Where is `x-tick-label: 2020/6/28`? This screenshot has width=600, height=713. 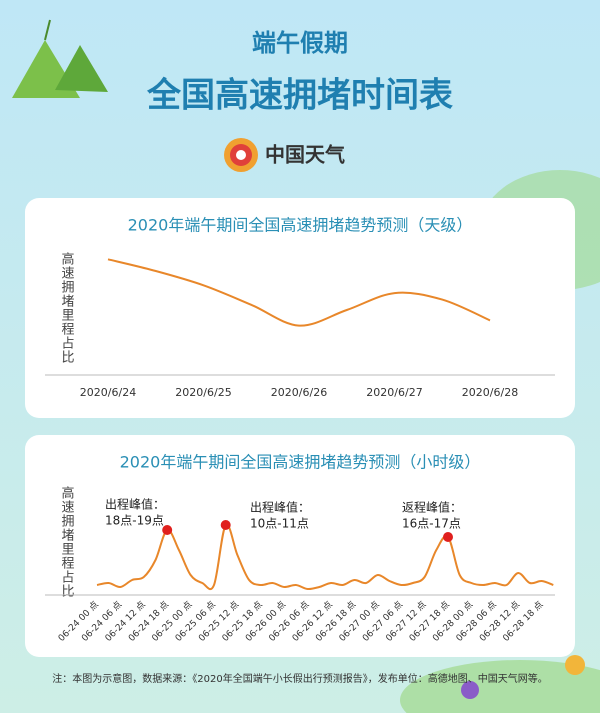 x-tick-label: 2020/6/28 is located at coordinates (490, 392).